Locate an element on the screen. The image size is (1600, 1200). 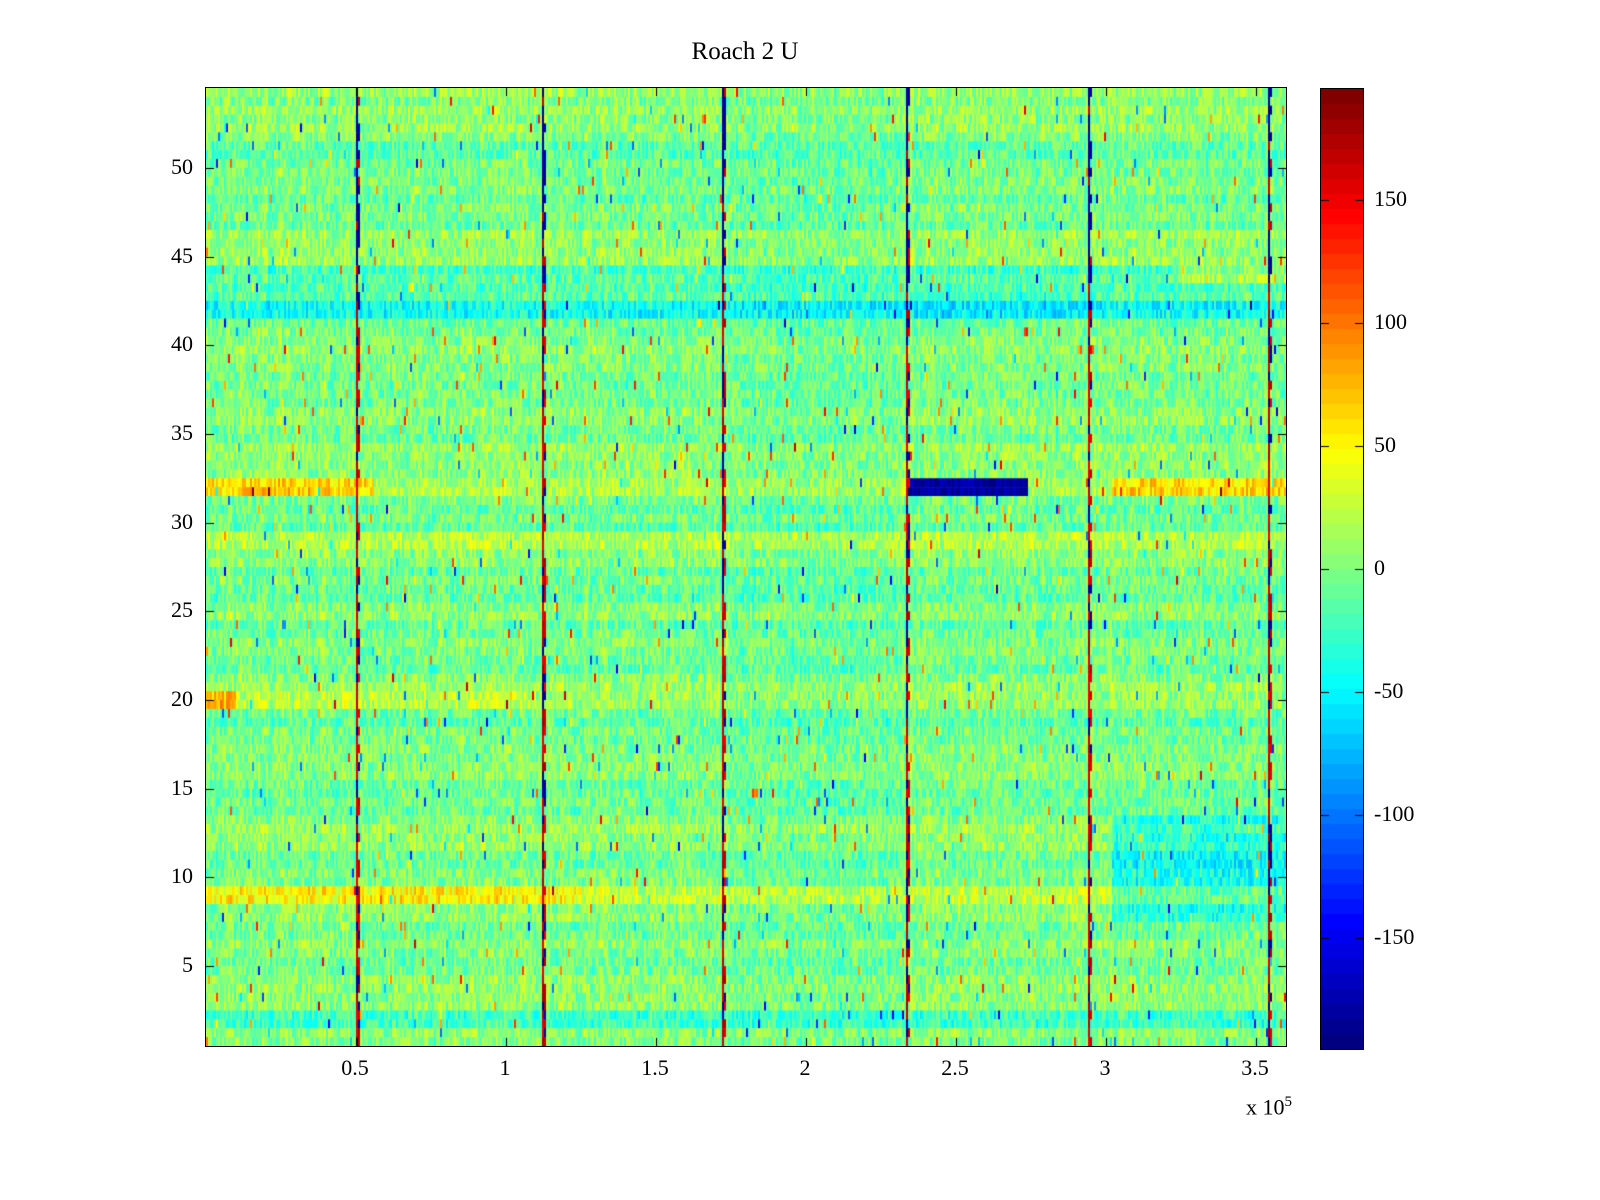
x-tick-label: 3 is located at coordinates (1105, 1067).